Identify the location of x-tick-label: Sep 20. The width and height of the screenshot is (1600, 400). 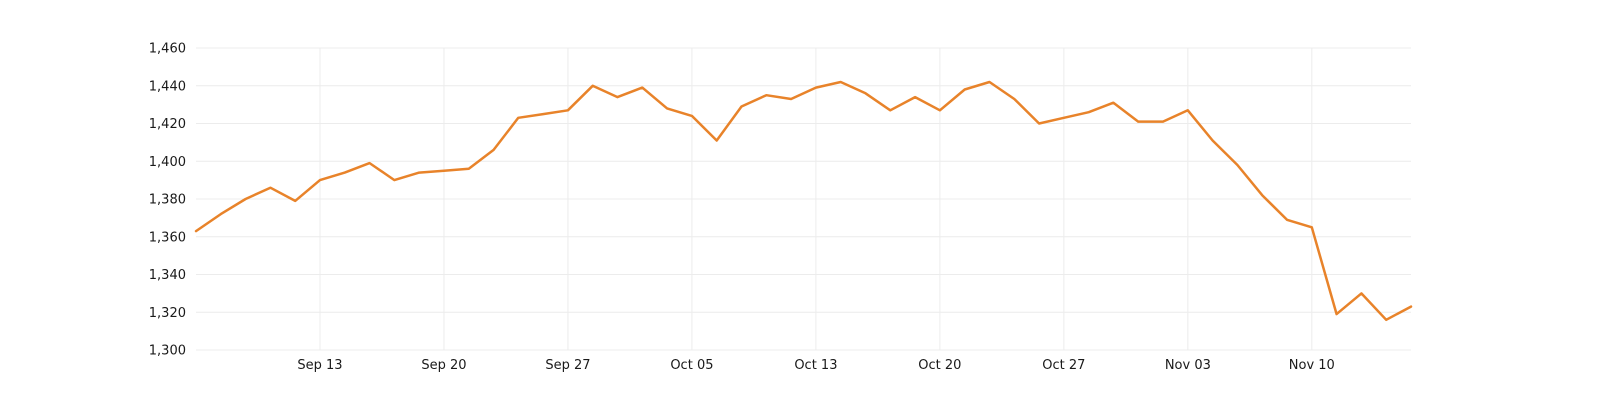
(443, 365).